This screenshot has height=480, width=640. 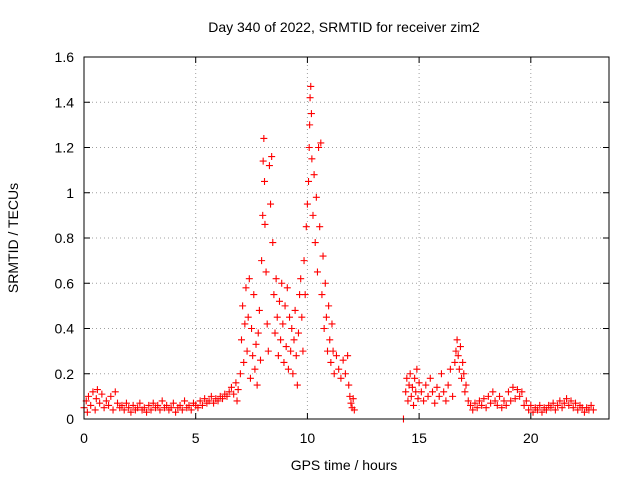 I want to click on x-tick-label: 5, so click(x=196, y=438).